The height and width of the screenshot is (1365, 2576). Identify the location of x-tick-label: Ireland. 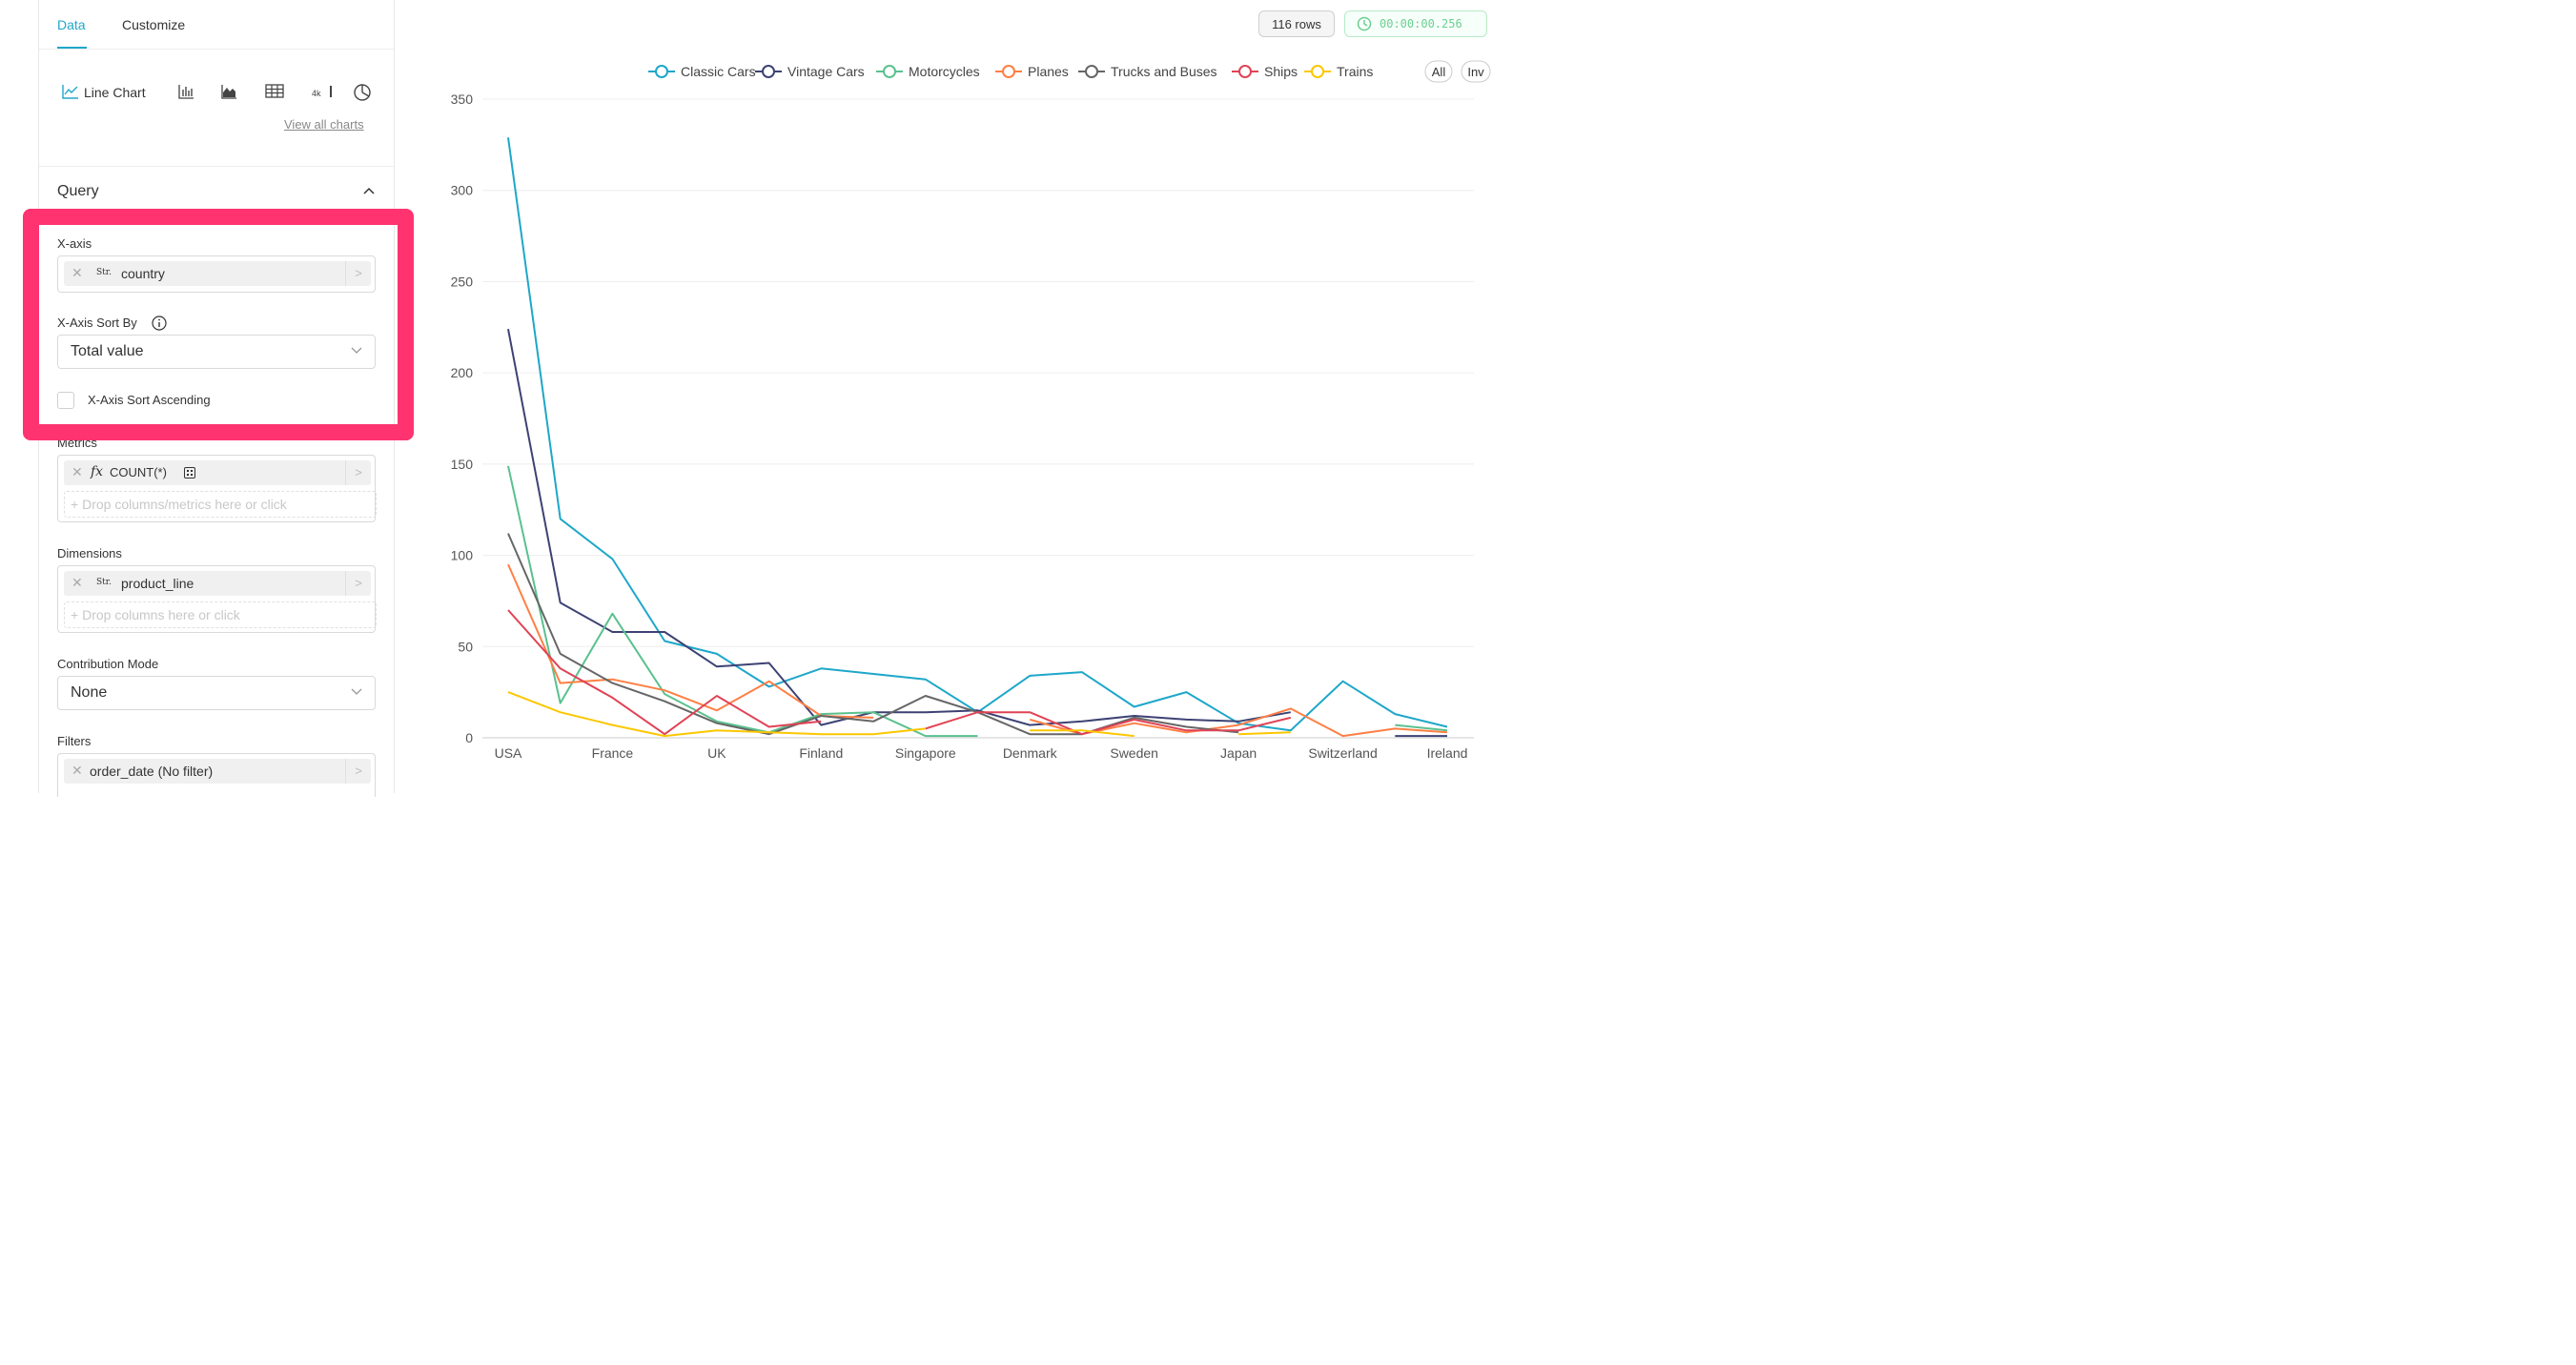
(1447, 753).